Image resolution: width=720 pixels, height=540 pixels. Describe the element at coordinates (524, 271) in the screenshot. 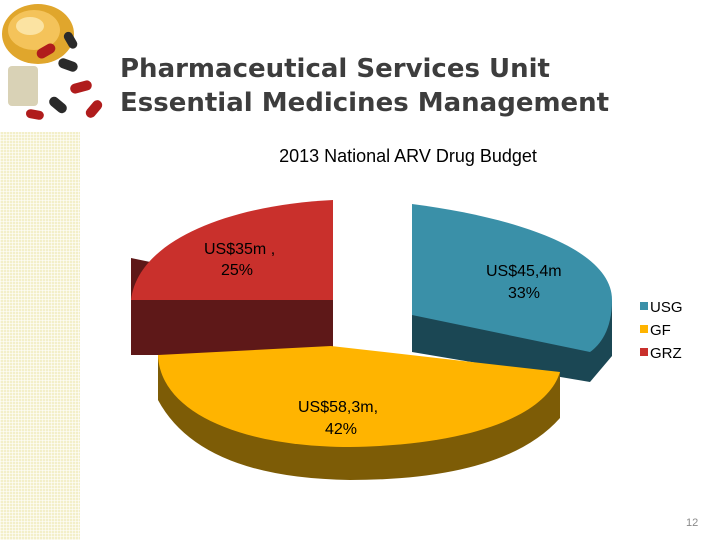

I see `data-label-usg-value: US$45,4m` at that location.